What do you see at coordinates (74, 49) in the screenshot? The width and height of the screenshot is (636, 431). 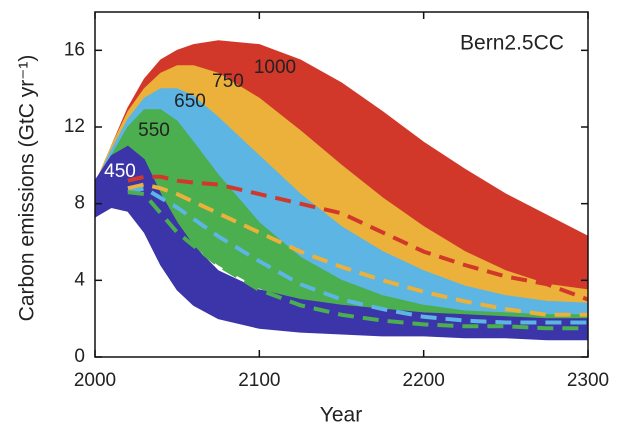 I see `y-tick-label: 16` at bounding box center [74, 49].